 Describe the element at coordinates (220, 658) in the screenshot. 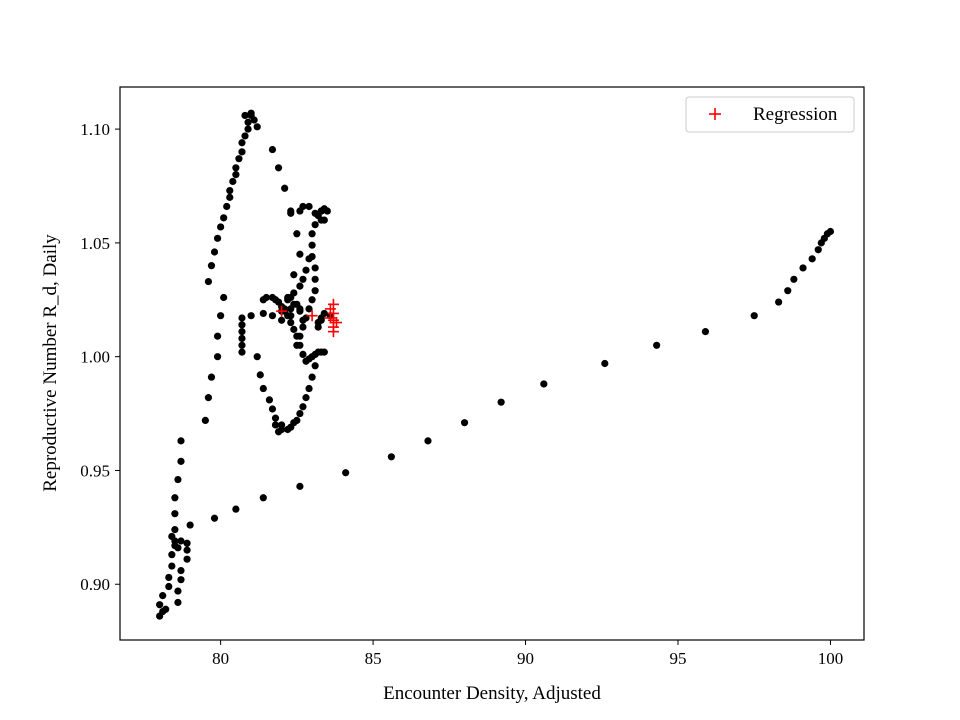

I see `x-tick-label: 80` at that location.